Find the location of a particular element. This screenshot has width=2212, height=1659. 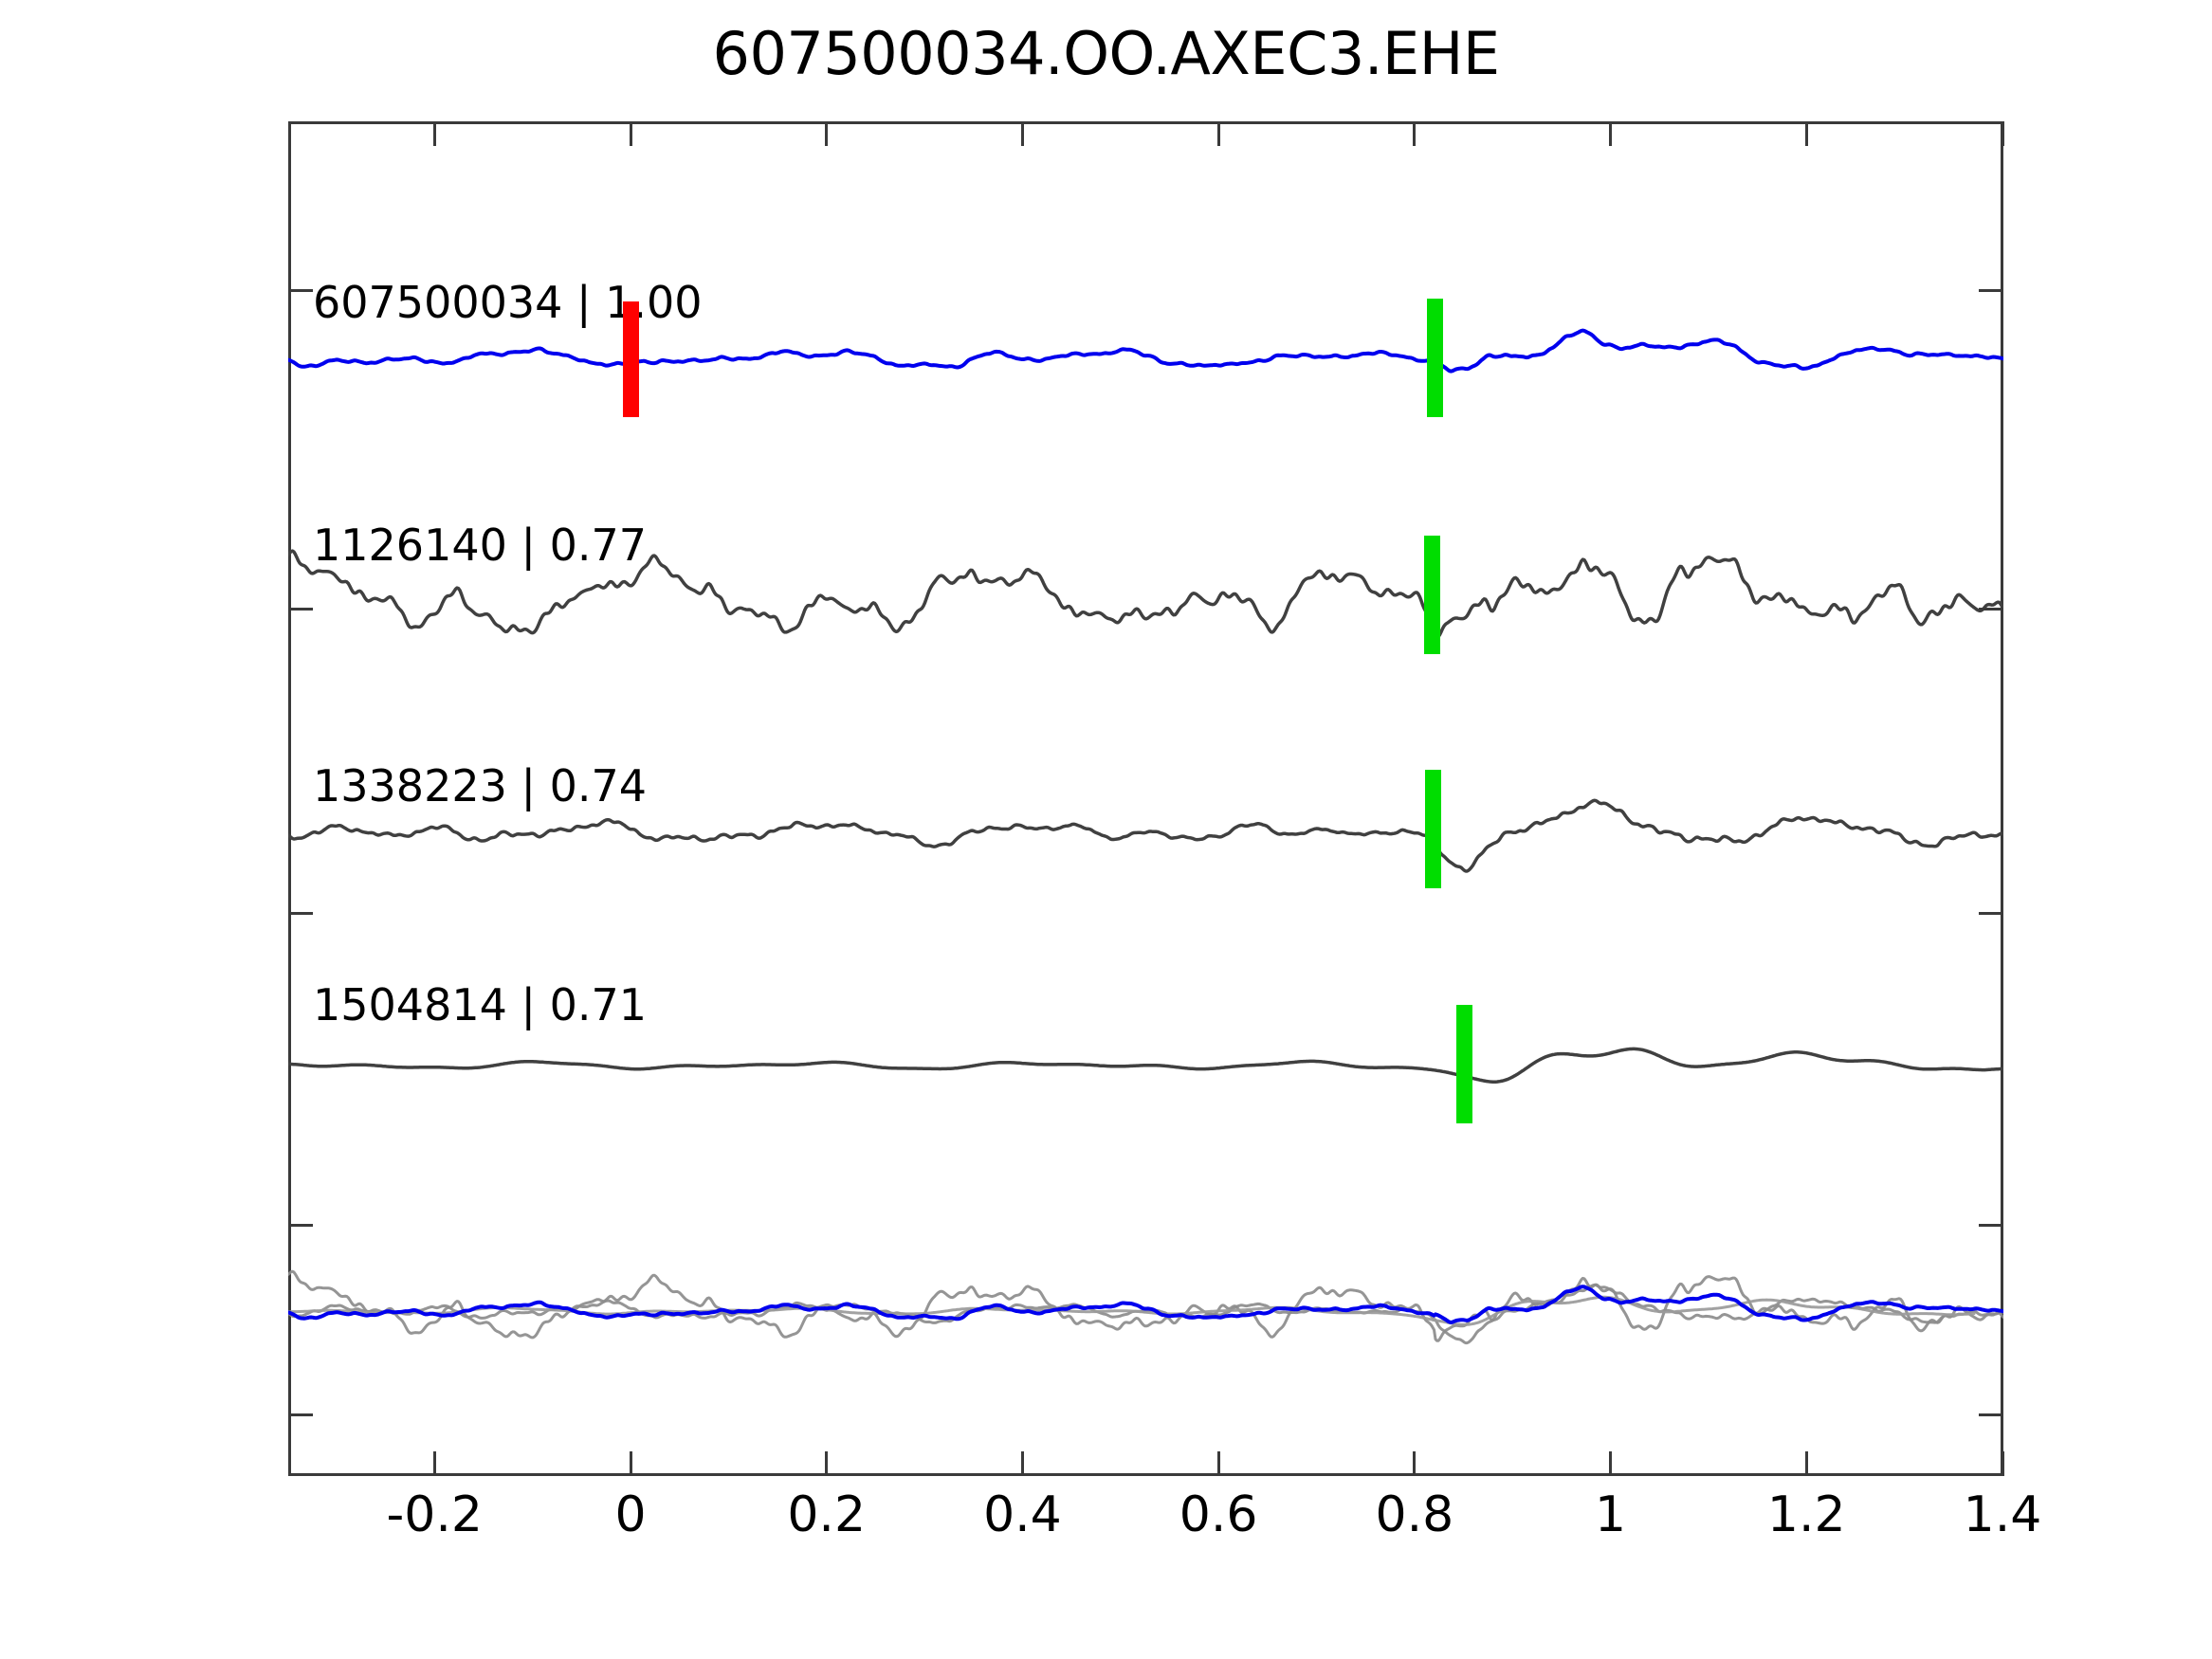

x-tick-label-6: 1 is located at coordinates (1611, 1514).